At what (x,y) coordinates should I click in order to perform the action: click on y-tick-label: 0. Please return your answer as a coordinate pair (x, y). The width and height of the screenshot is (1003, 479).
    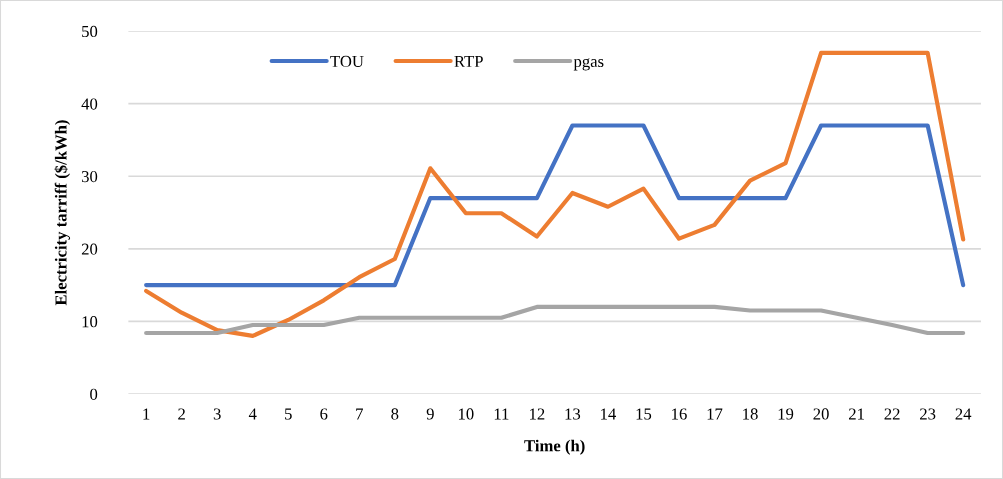
    Looking at the image, I should click on (94, 394).